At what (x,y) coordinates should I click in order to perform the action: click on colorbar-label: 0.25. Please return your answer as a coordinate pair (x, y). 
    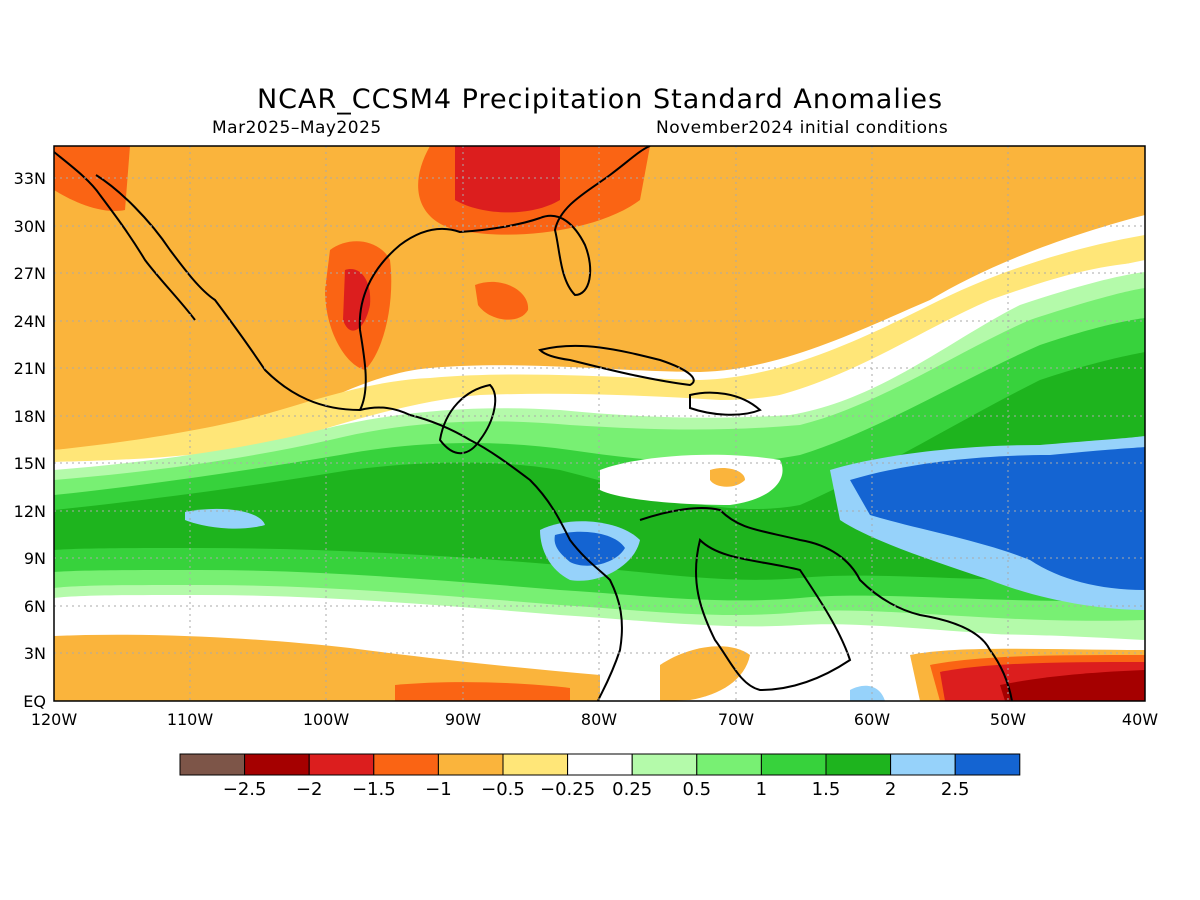
    Looking at the image, I should click on (632, 789).